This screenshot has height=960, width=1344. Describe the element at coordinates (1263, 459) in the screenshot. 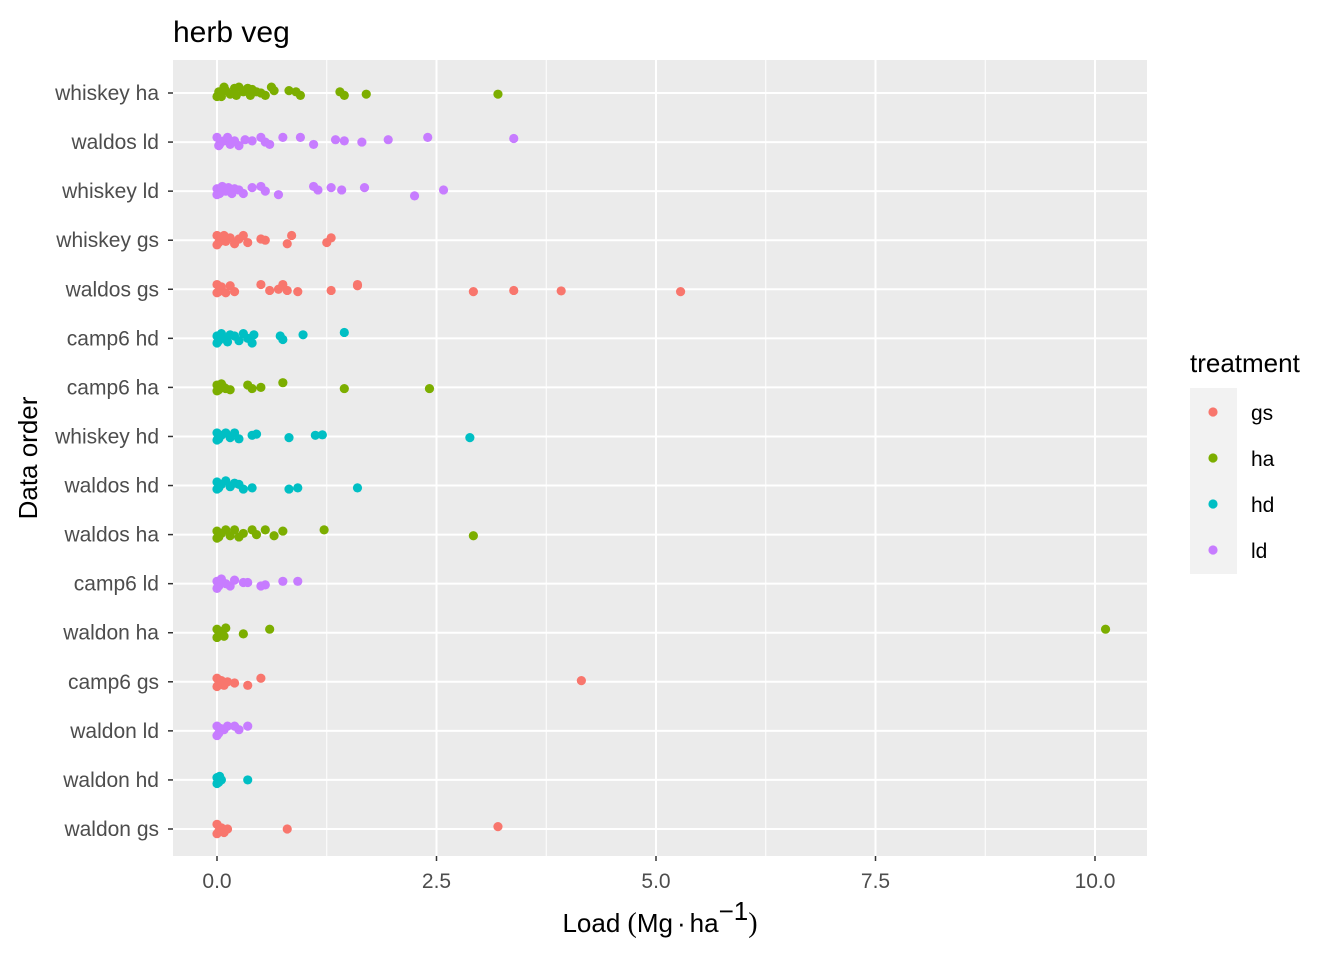

I see `legend-label: ha` at that location.